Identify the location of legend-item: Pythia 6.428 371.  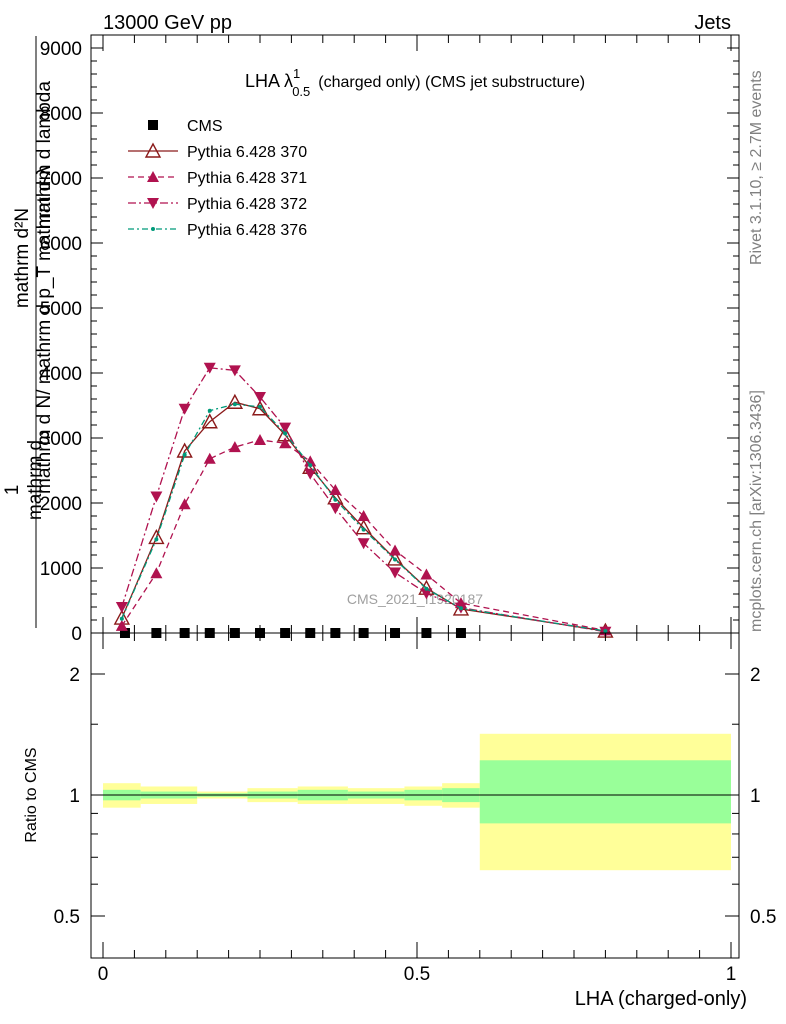
(217, 178).